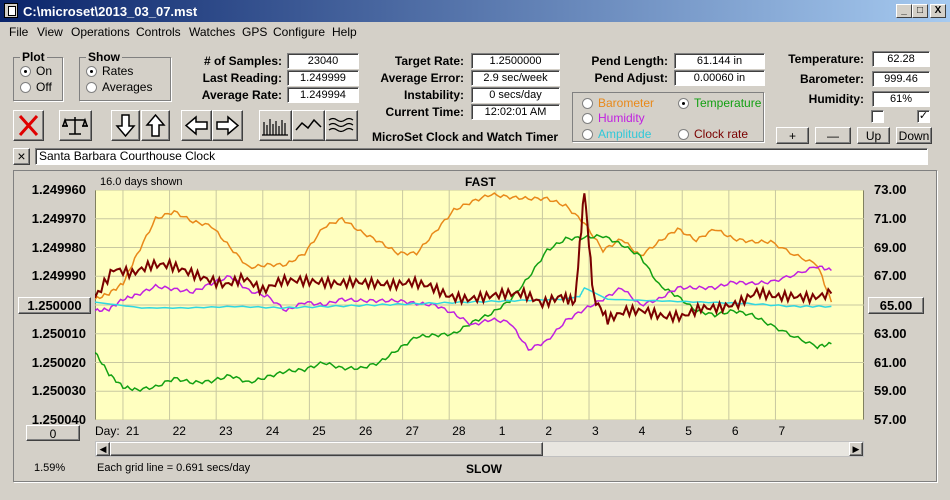 The image size is (950, 500). Describe the element at coordinates (923, 116) in the screenshot. I see `right-checkbox: ✓` at that location.